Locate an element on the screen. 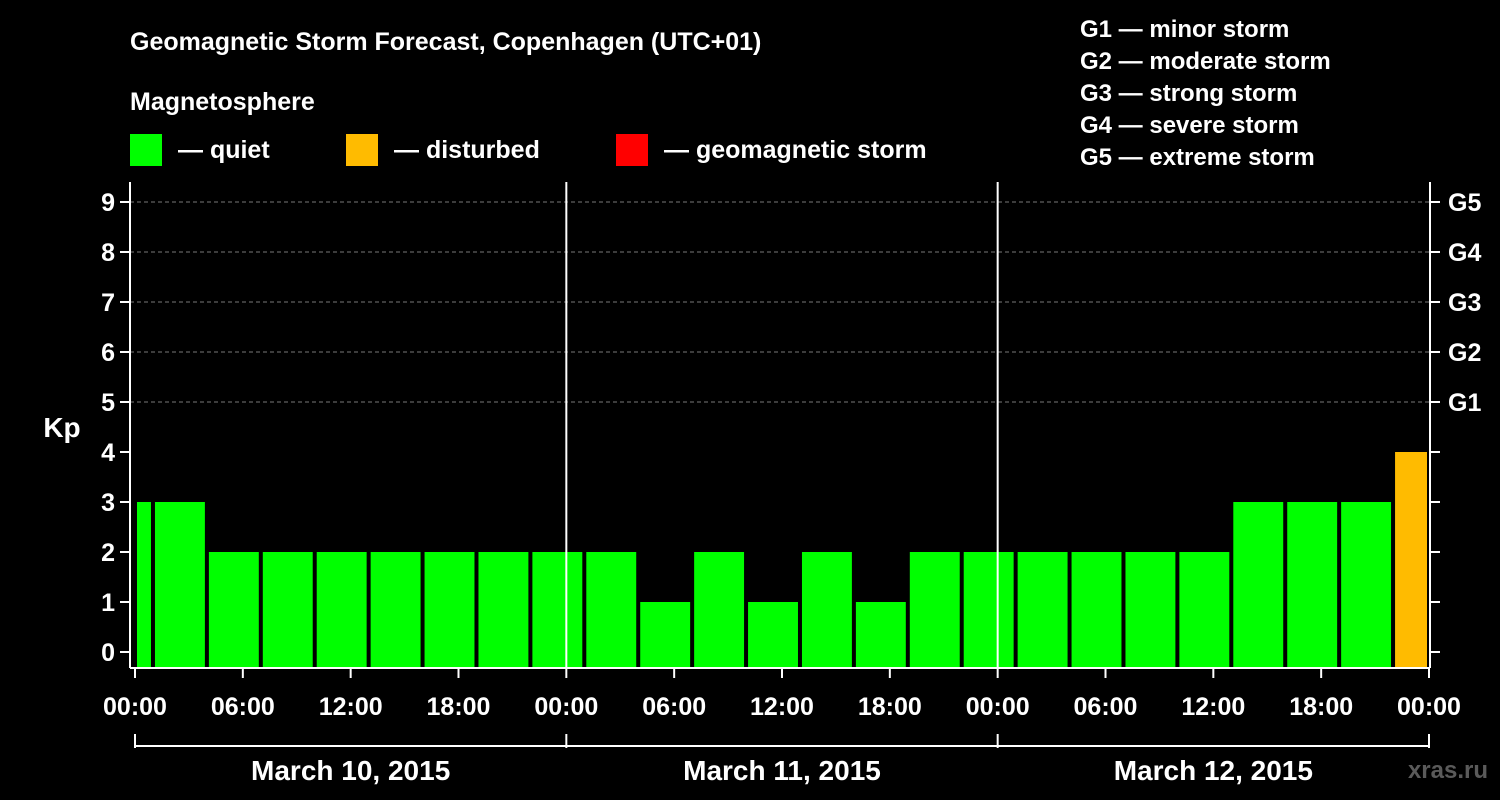 The width and height of the screenshot is (1500, 800). y-tick-label-0: 0 is located at coordinates (108, 653).